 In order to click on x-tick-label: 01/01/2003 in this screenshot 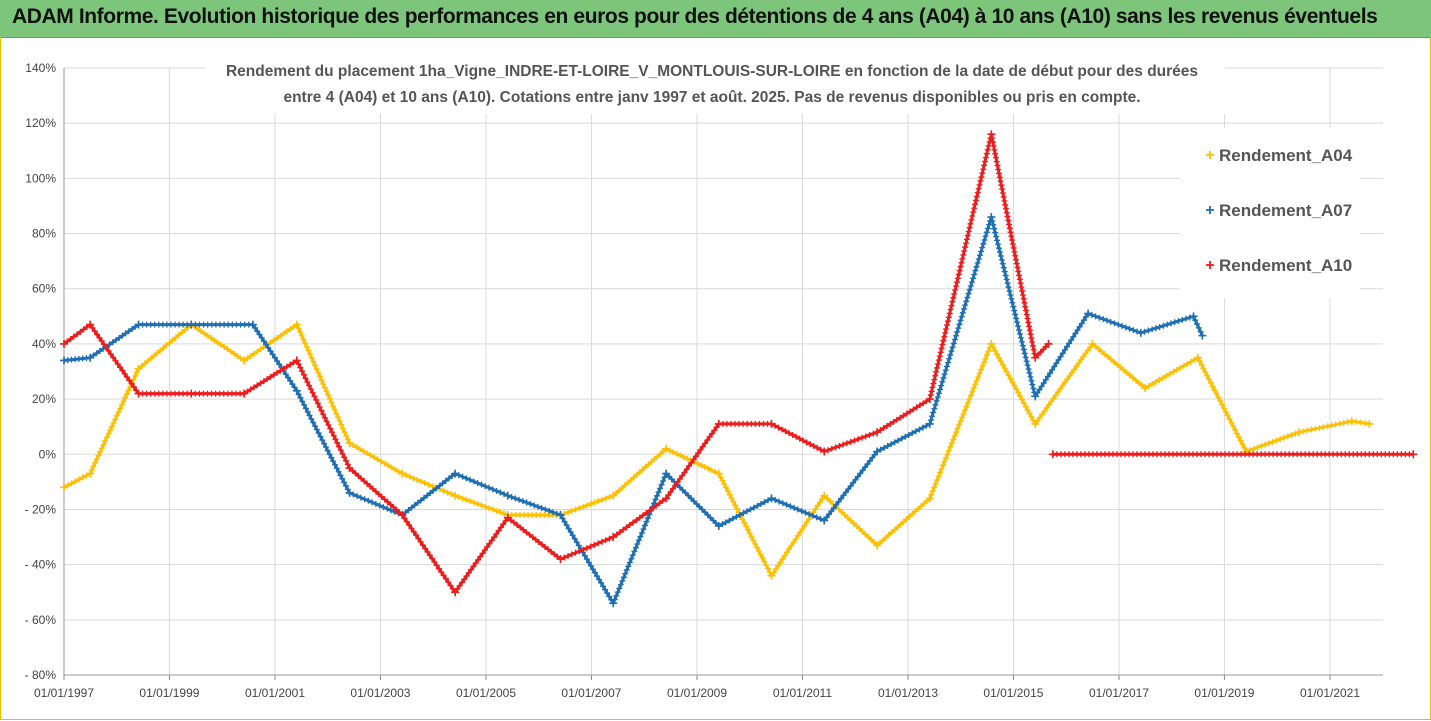, I will do `click(380, 693)`.